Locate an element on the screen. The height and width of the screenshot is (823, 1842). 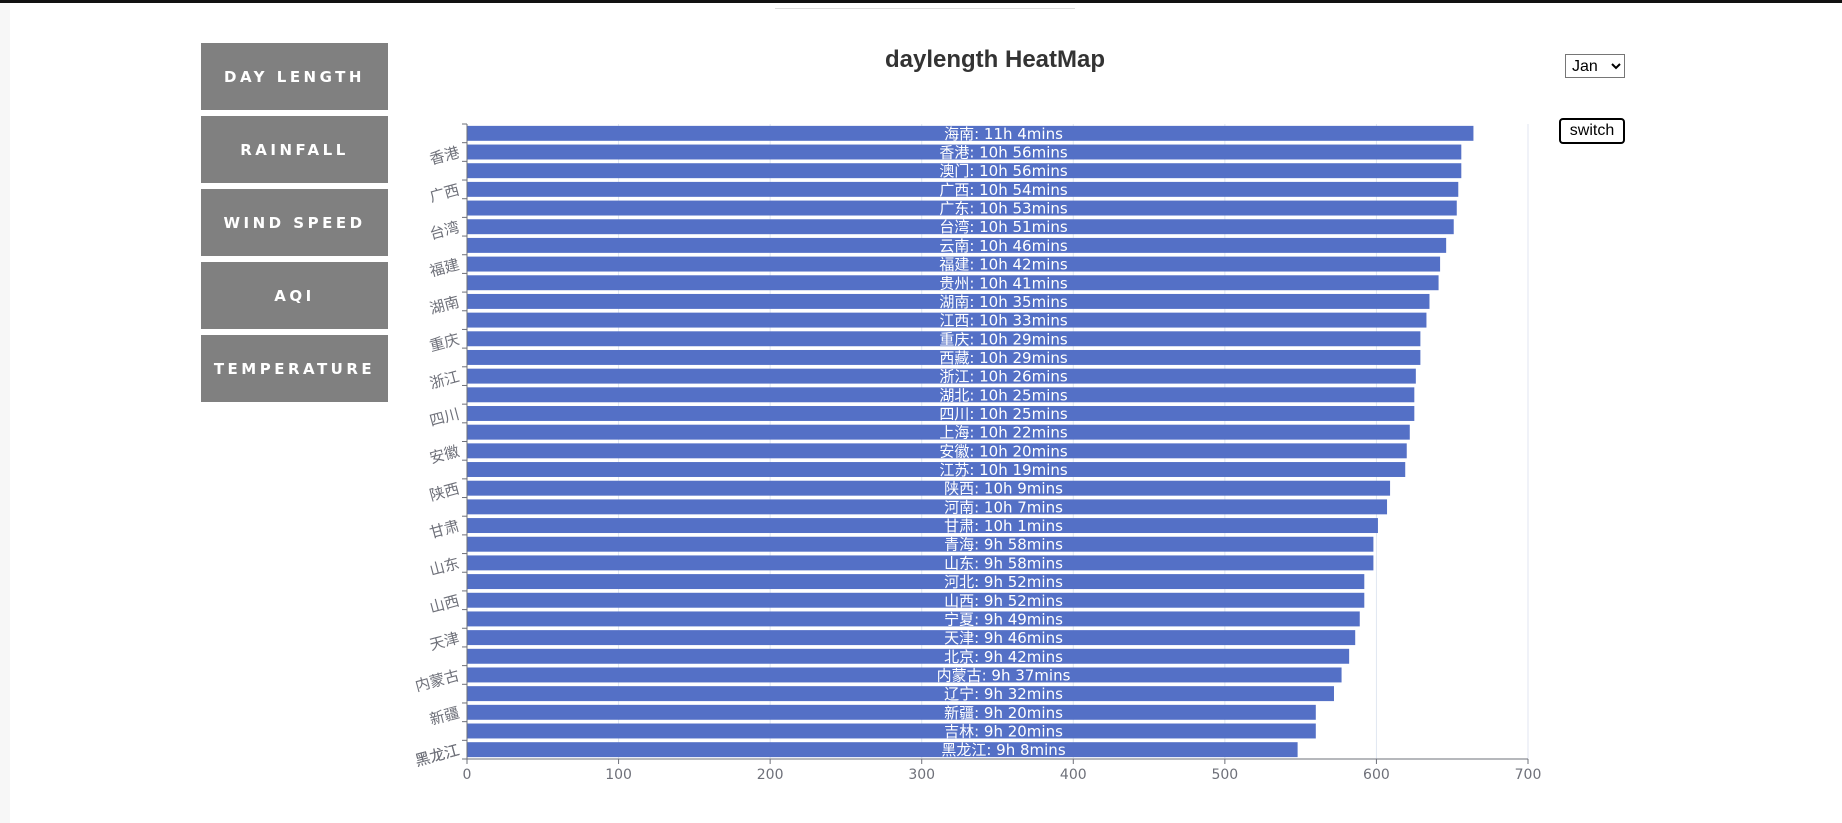
x-tick-label: 0 is located at coordinates (467, 775).